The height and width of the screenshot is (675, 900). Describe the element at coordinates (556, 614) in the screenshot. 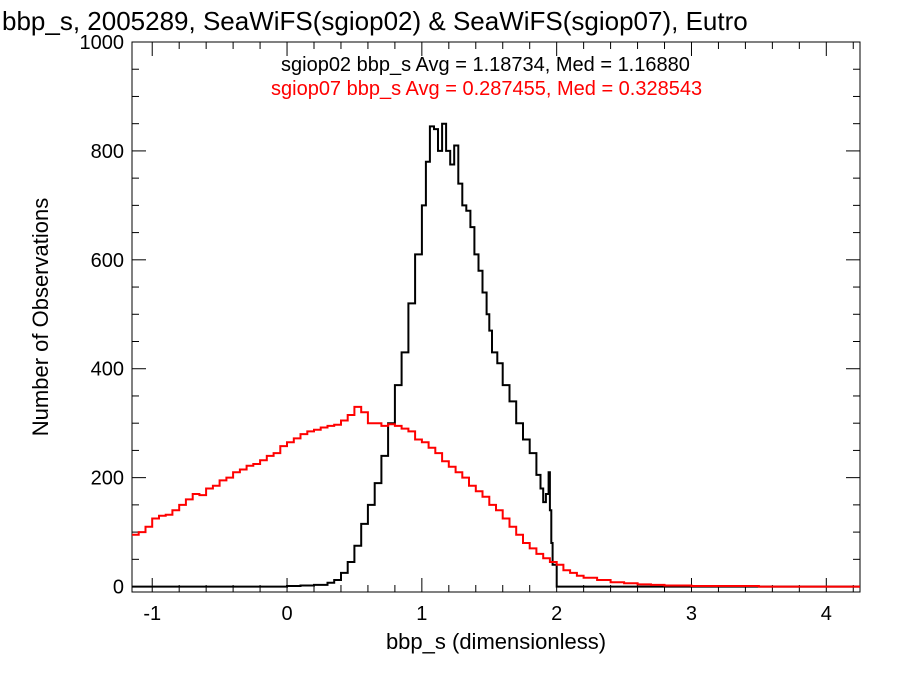

I see `x-tick-label: 2` at that location.